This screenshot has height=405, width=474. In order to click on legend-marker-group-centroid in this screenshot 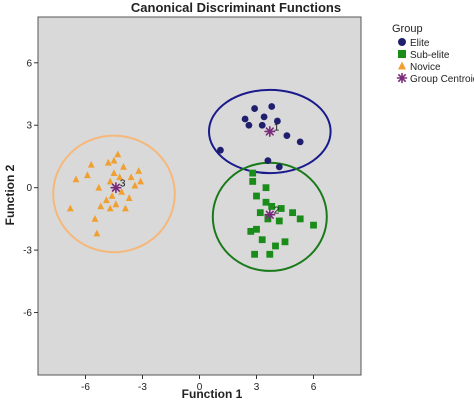, I will do `click(402, 78)`.